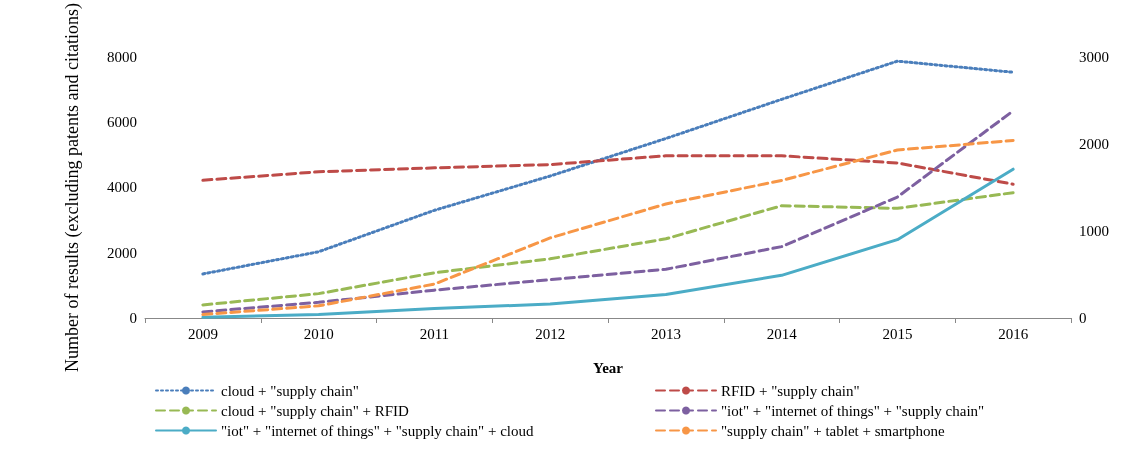 This screenshot has height=451, width=1146. Describe the element at coordinates (202, 333) in the screenshot. I see `x-tick-label: 2009` at that location.